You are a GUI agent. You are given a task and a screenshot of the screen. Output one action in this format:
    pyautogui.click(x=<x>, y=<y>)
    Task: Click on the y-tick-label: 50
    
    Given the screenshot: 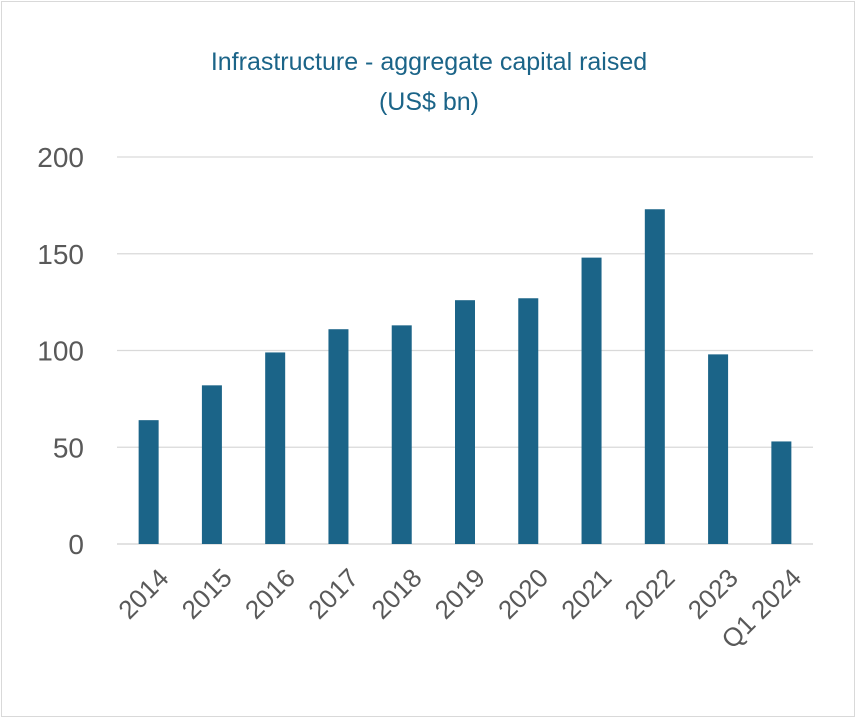 What is the action you would take?
    pyautogui.click(x=68, y=447)
    